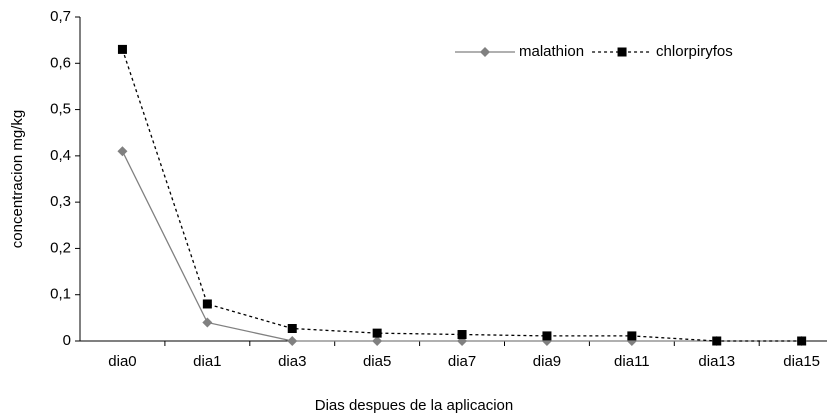  I want to click on x-axis-label: Dias despues de la aplicacion, so click(414, 405).